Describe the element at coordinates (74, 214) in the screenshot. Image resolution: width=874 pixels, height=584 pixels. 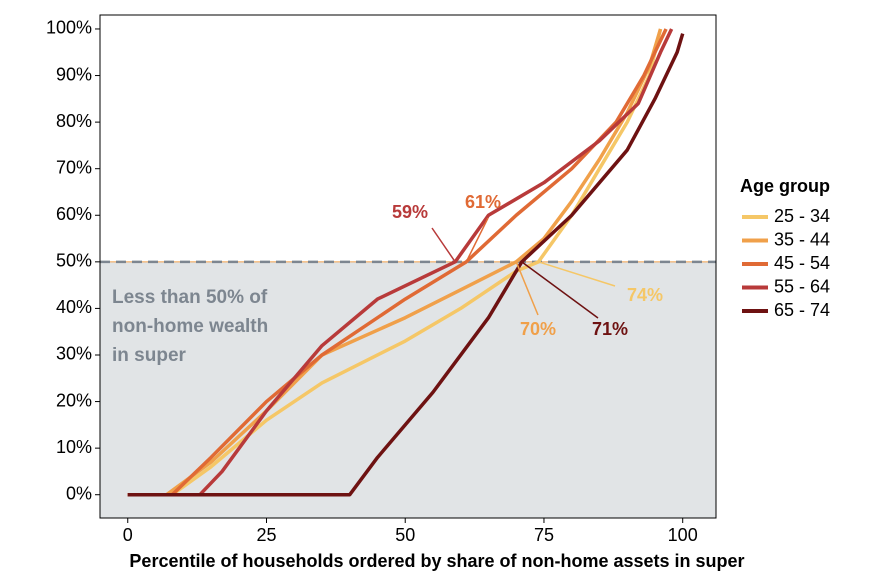
I see `y-tick-label: 60%` at that location.